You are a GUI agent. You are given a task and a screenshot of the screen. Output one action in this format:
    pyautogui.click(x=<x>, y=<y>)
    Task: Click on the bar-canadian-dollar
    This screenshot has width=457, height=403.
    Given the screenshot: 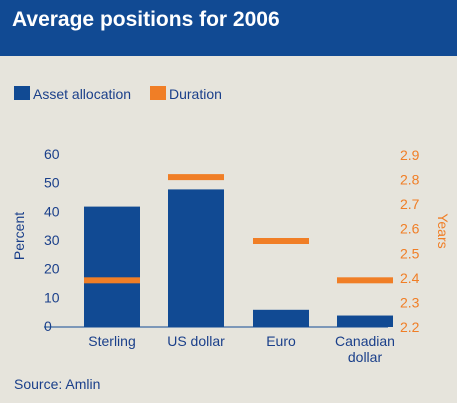 What is the action you would take?
    pyautogui.click(x=365, y=321)
    